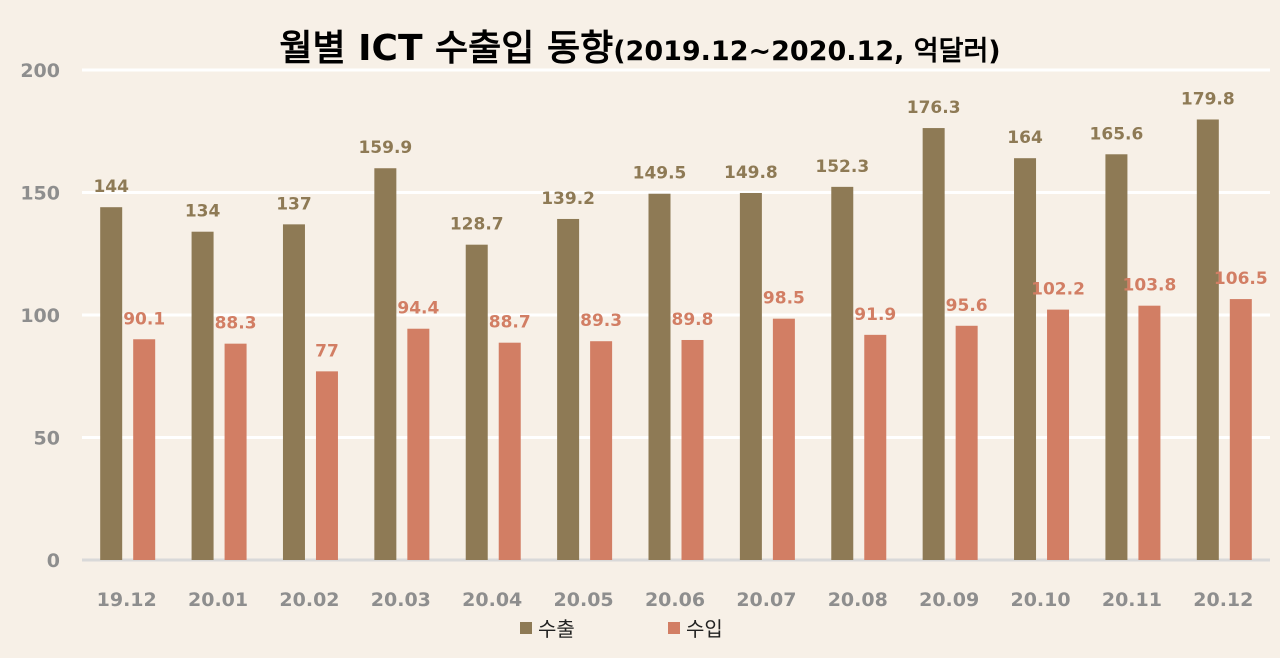  I want to click on x-tick-label: 20.04, so click(492, 600).